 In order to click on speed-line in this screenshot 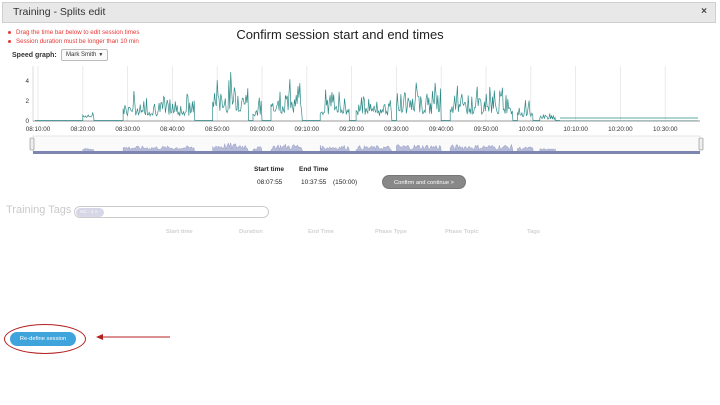, I will do `click(297, 96)`.